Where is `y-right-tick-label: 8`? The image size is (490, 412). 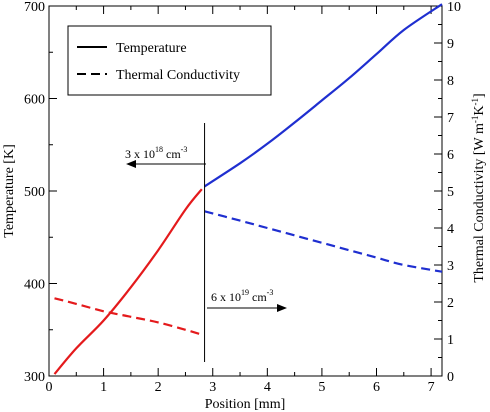 y-right-tick-label: 8 is located at coordinates (450, 81).